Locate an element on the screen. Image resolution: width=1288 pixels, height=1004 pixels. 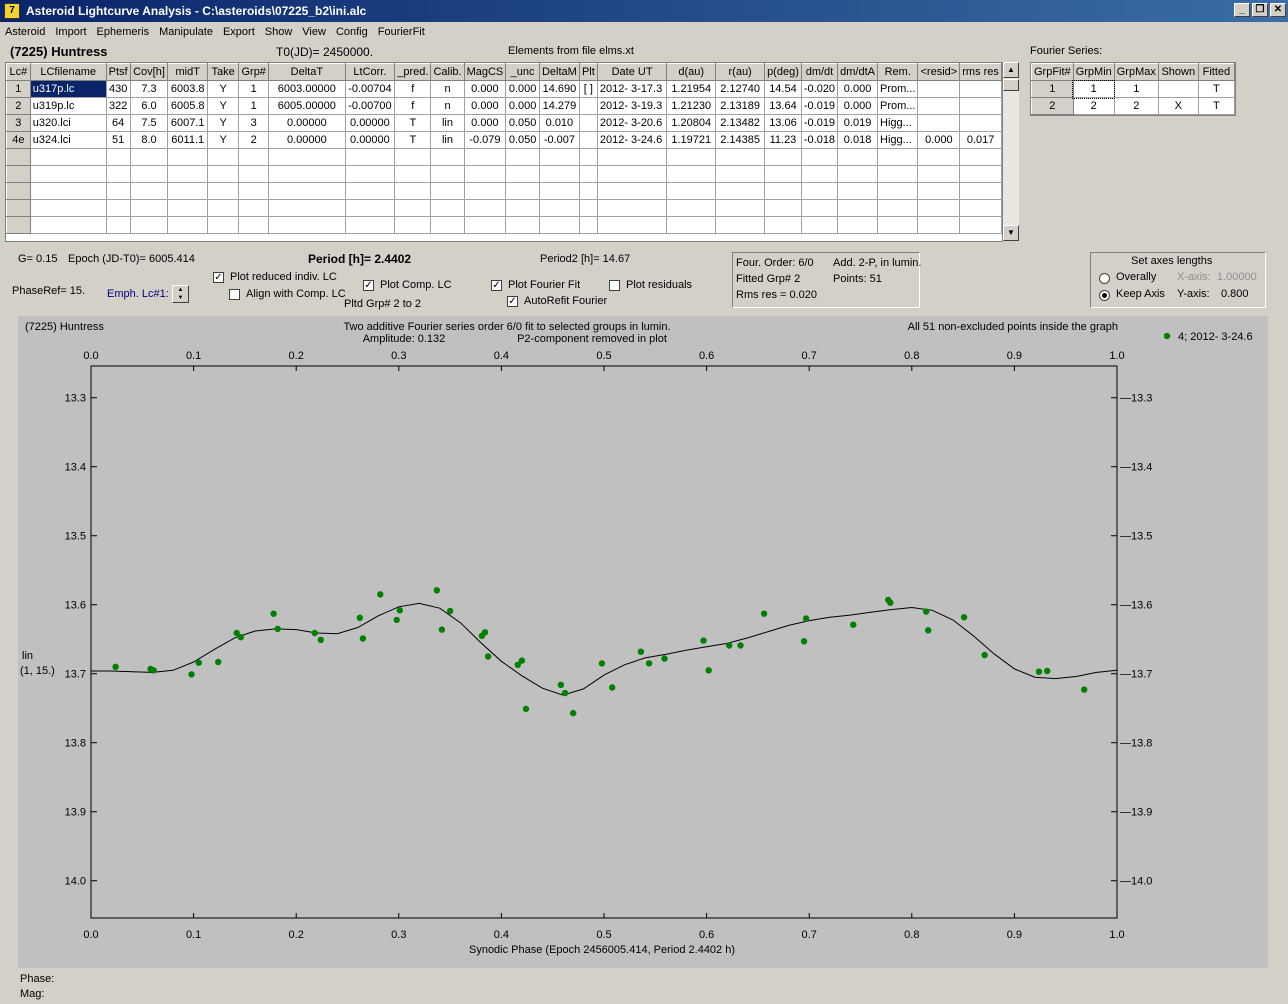
table-cell: -0.020 is located at coordinates (819, 89).